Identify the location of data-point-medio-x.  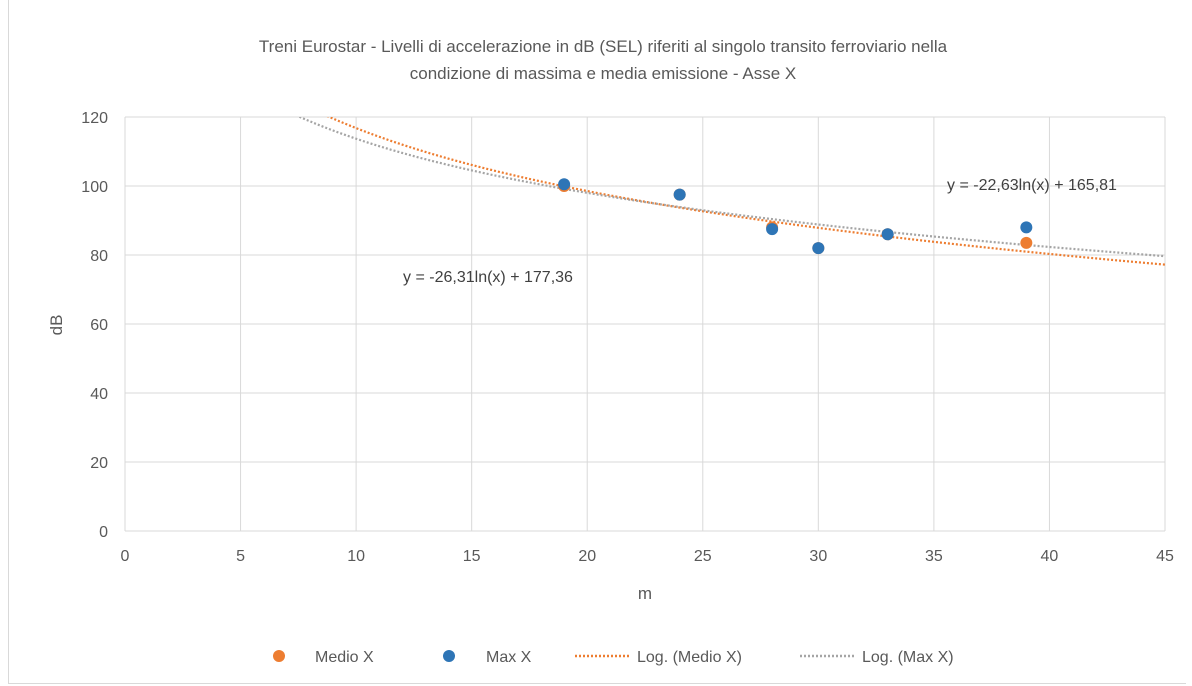
(1026, 242).